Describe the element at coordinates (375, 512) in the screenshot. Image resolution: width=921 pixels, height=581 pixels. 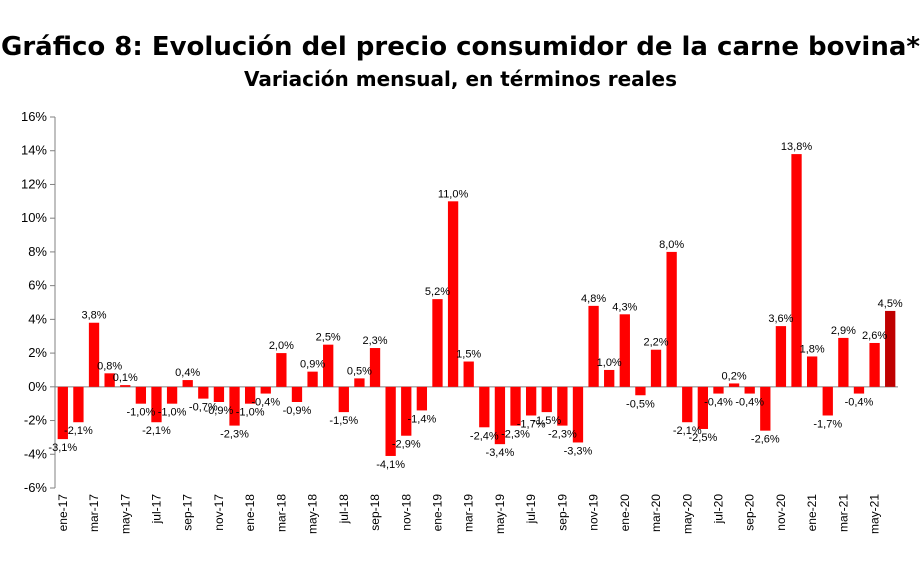
I see `x-tick-label: sep-18` at that location.